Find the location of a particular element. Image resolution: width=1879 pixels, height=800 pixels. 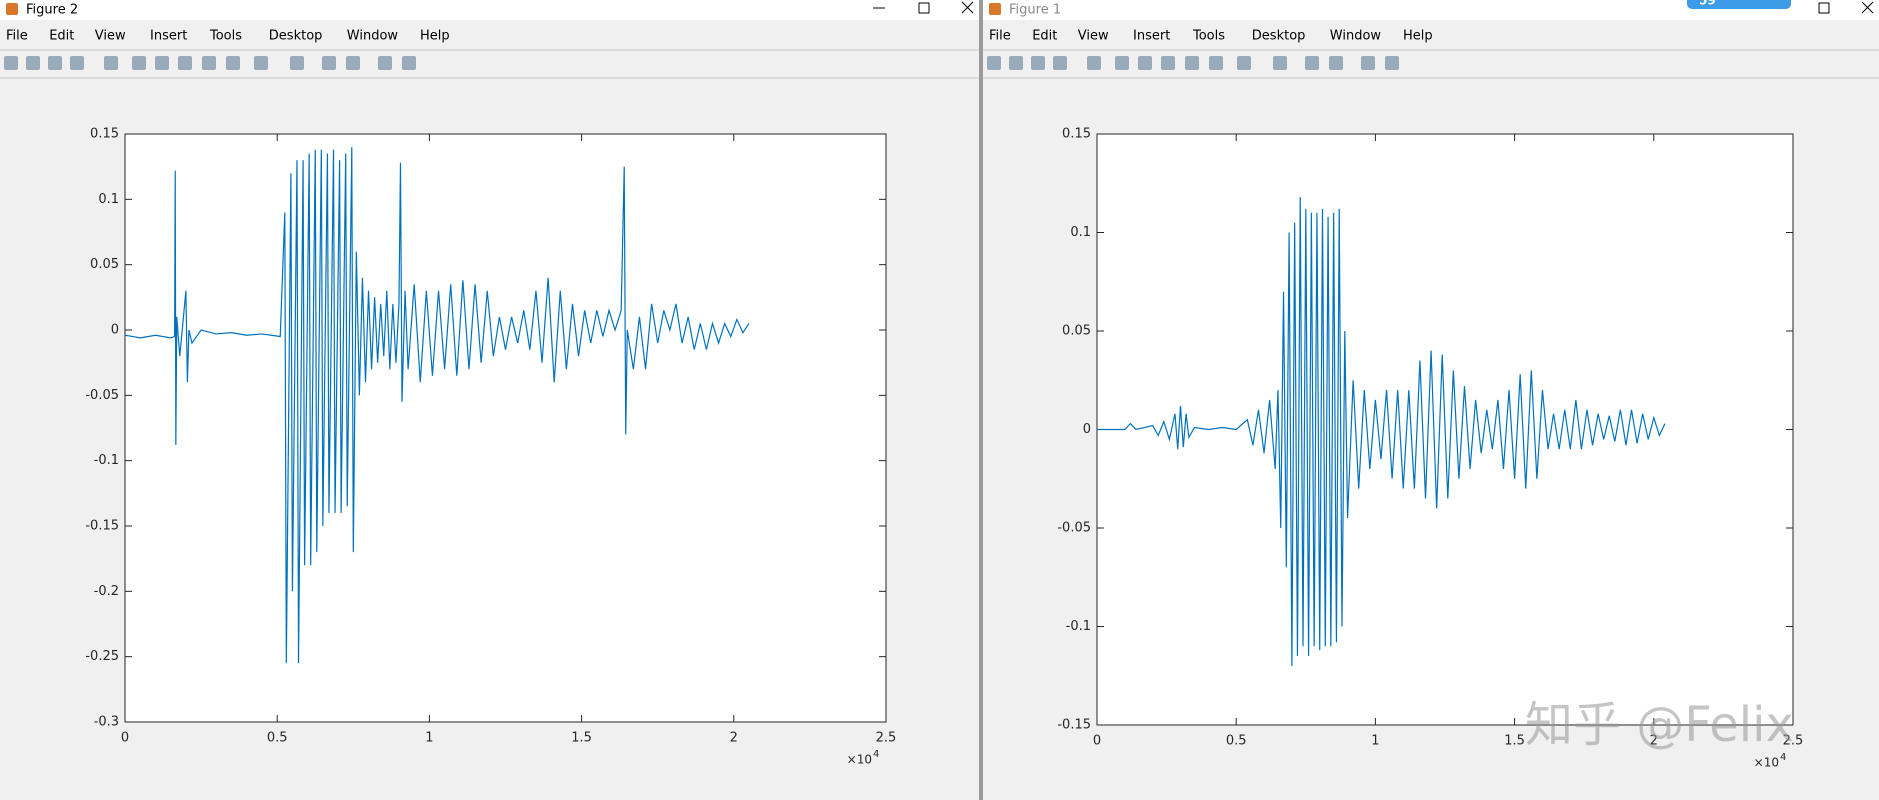

watermark: 知乎 @Felix is located at coordinates (1659, 725).